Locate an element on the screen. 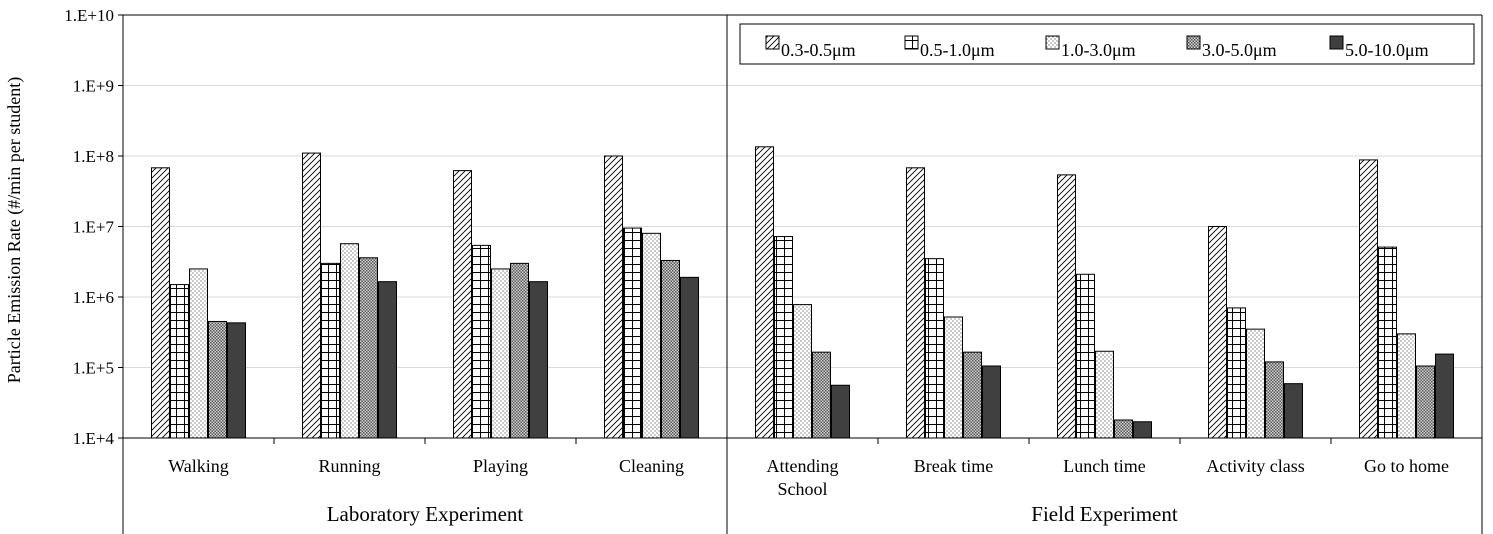  group-labels: Laboratory Experiment Field Experiment is located at coordinates (752, 514).